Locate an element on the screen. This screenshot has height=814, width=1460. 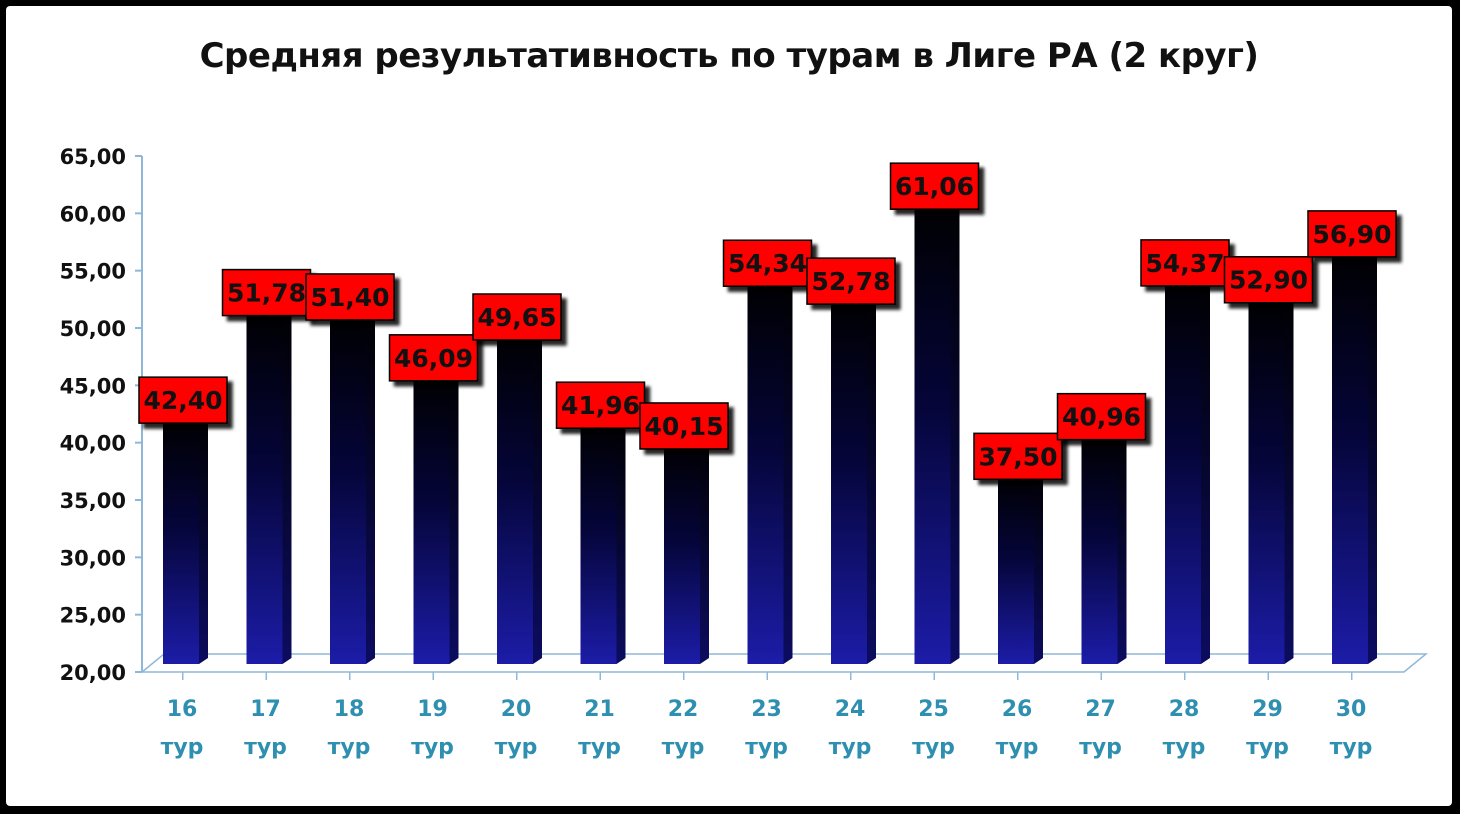
data-label: 41,96 is located at coordinates (600, 405).